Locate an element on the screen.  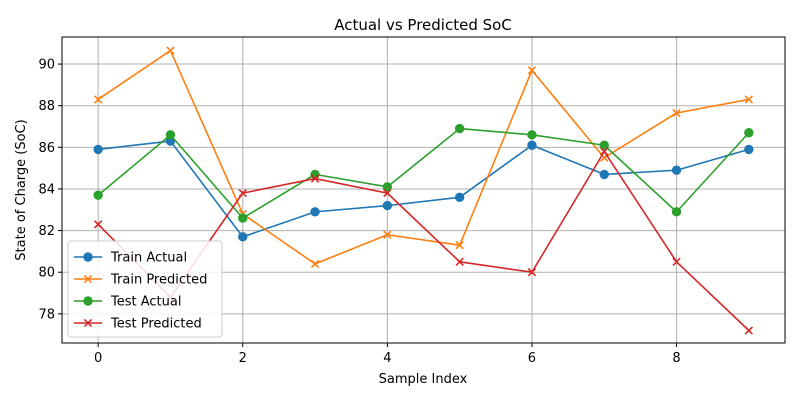
y-tick-label: 78 is located at coordinates (46, 314).